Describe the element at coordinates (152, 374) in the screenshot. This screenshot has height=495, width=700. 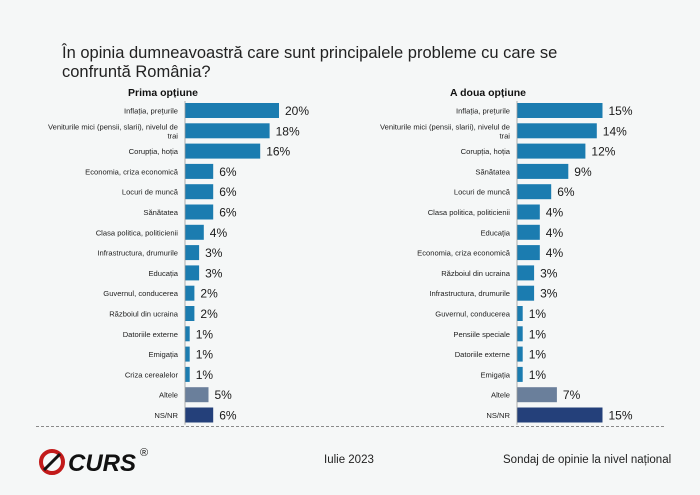
I see `chart-1-category-label: Criza cerealelor` at that location.